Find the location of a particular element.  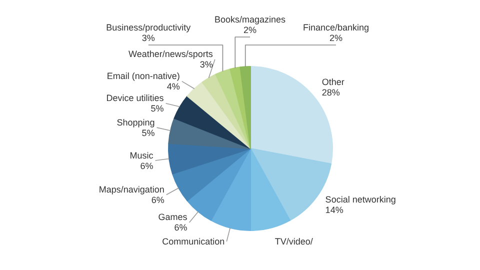

data-label: 14% is located at coordinates (334, 210).